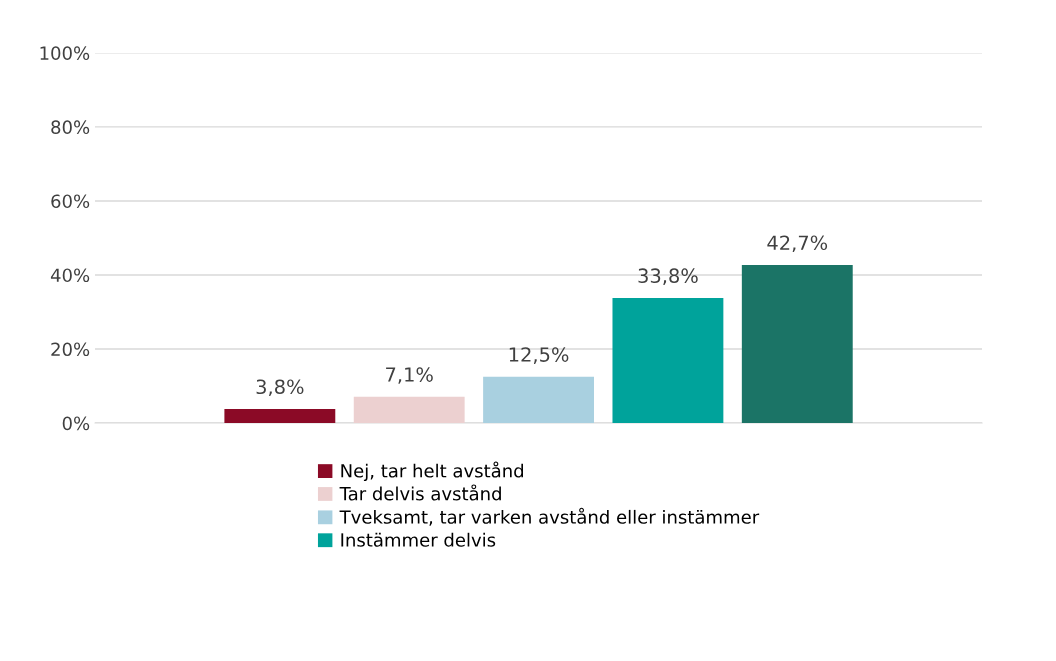 The image size is (1056, 661). I want to click on y-tick-label: 60%, so click(70, 201).